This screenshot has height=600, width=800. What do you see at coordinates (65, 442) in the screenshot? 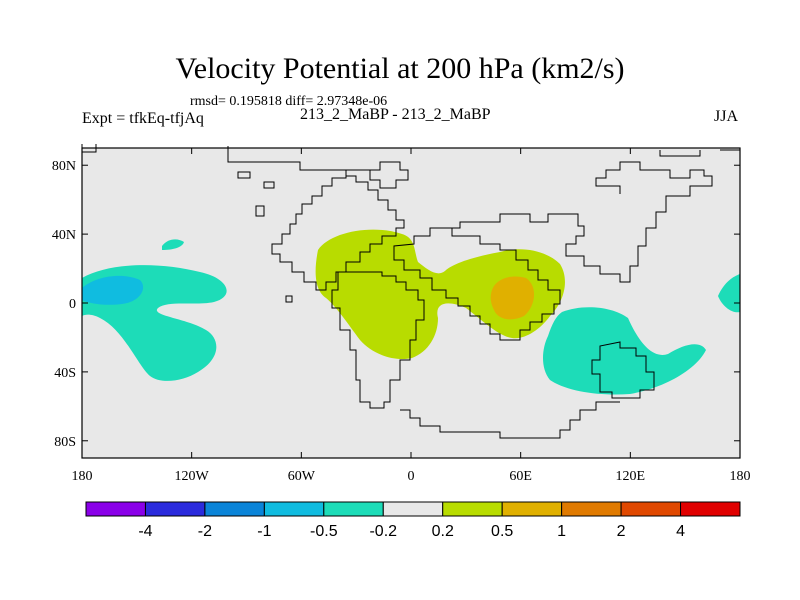
I see `lat-tick-label: 80S` at bounding box center [65, 442].